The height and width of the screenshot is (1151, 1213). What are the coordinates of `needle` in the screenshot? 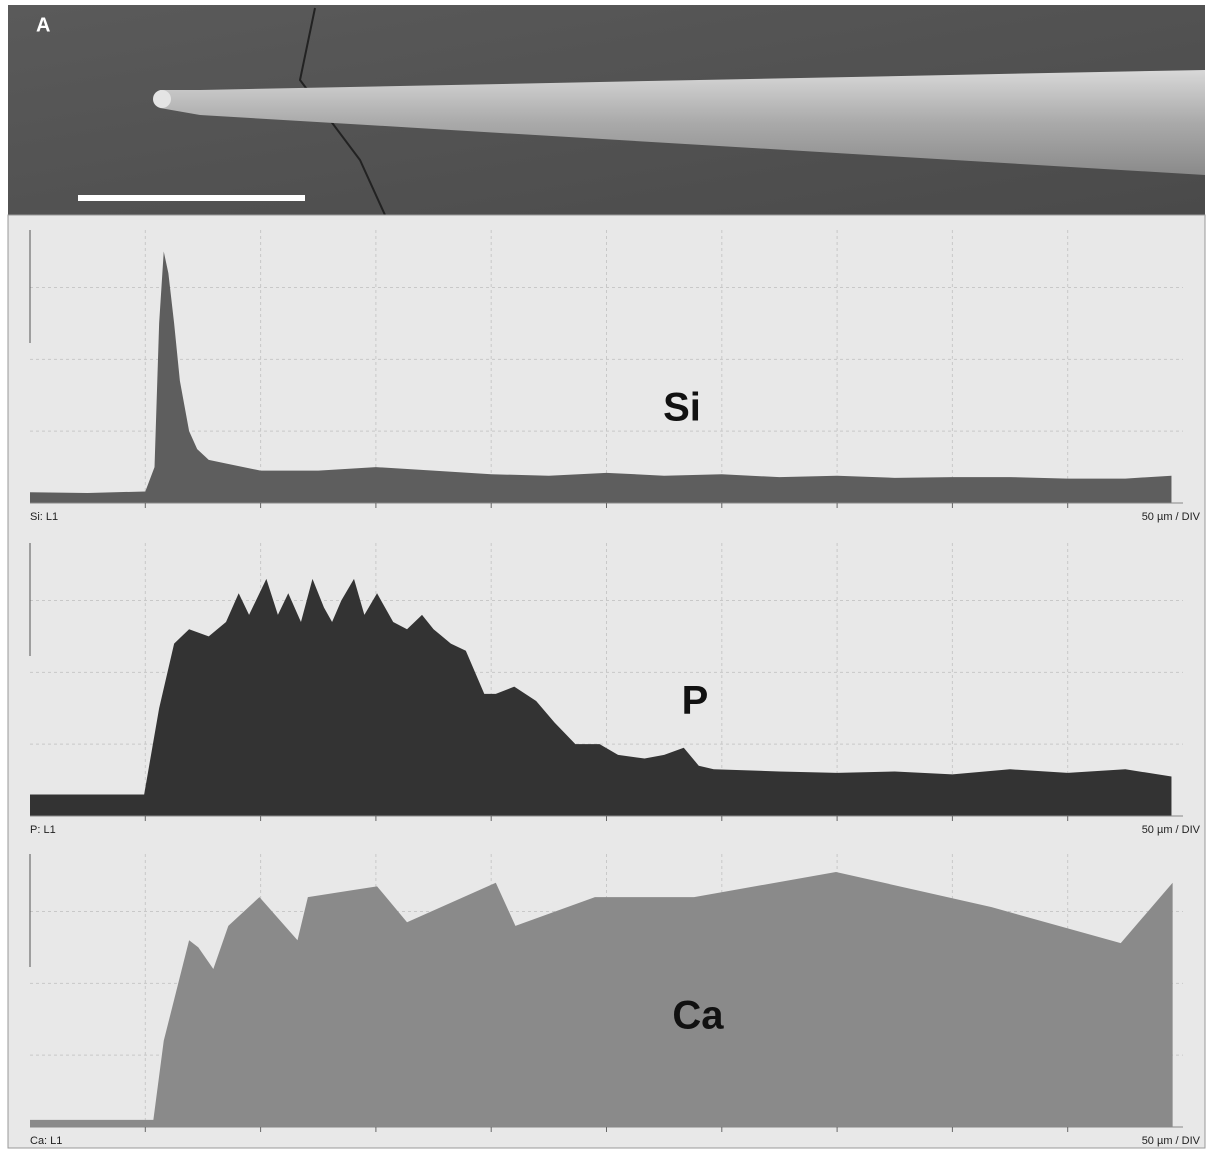 It's located at (680, 122).